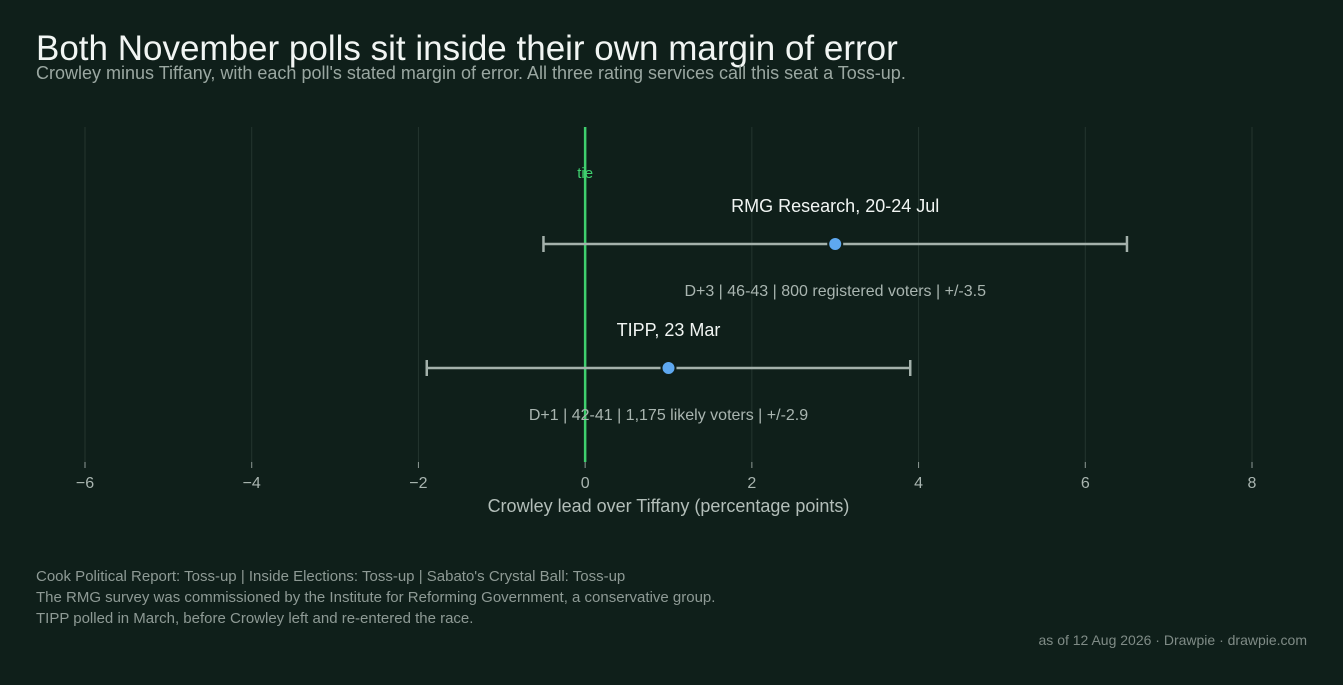  I want to click on x-tick-label: −2, so click(418, 483).